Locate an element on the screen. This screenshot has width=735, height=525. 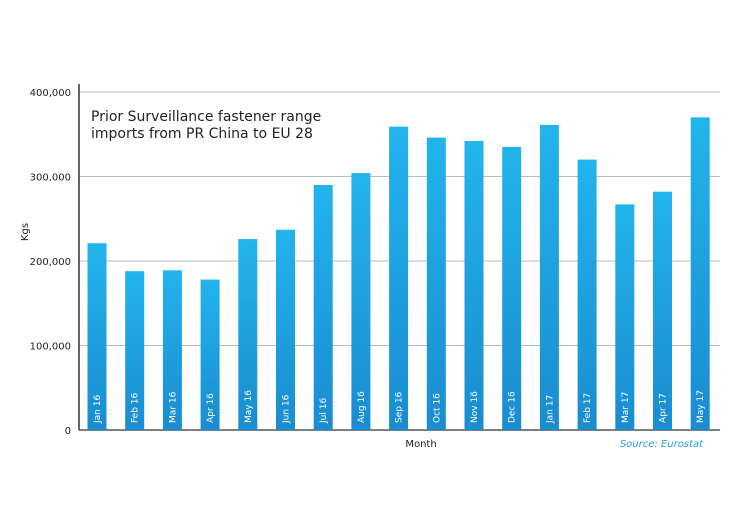
chart-title-line-2: imports from PR China to EU 28 is located at coordinates (202, 134).